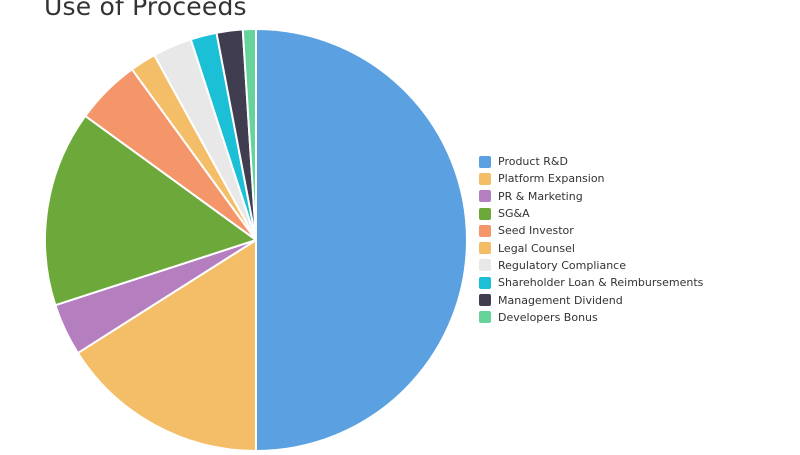 This screenshot has width=800, height=455. Describe the element at coordinates (591, 196) in the screenshot. I see `legend-item-2: PR & Marketing` at that location.